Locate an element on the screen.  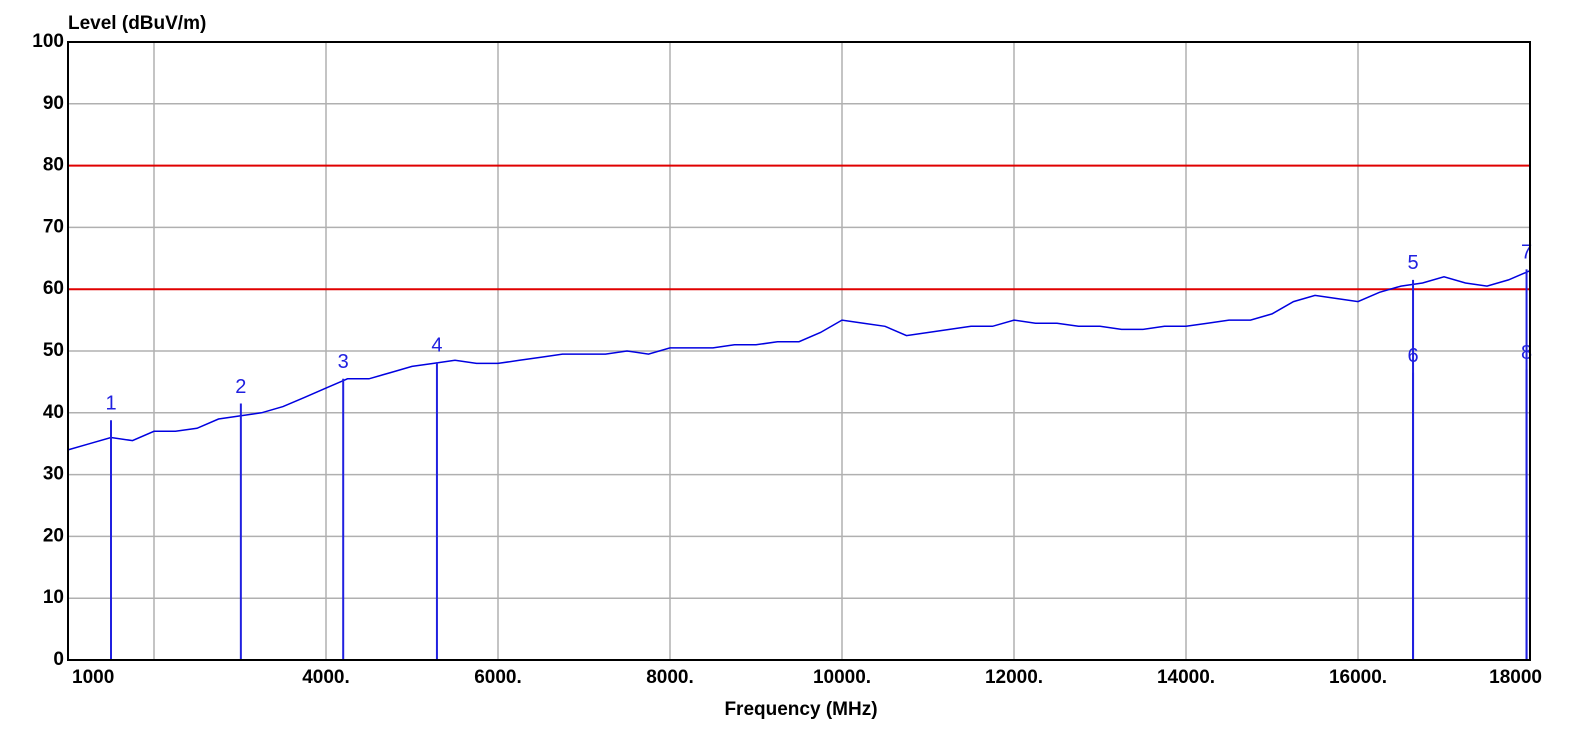
marker-label: 3 is located at coordinates (343, 362).